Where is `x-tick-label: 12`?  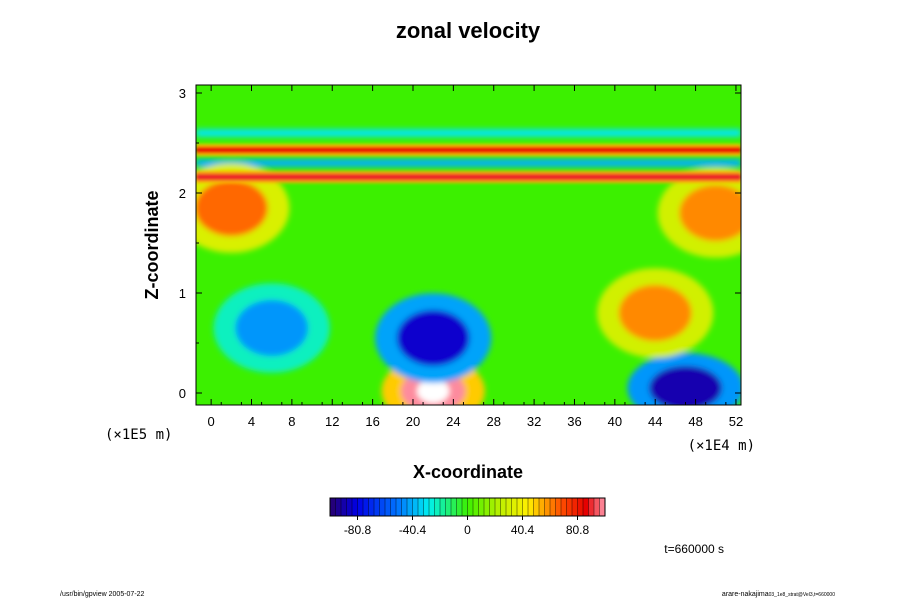 x-tick-label: 12 is located at coordinates (332, 421).